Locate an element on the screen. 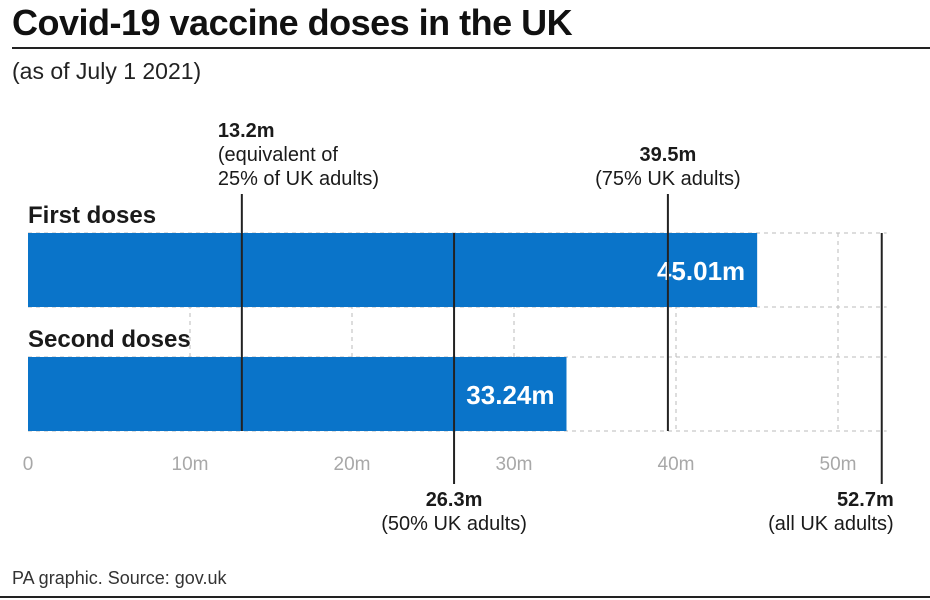 This screenshot has height=600, width=930. reference-label: 13.2m is located at coordinates (246, 131).